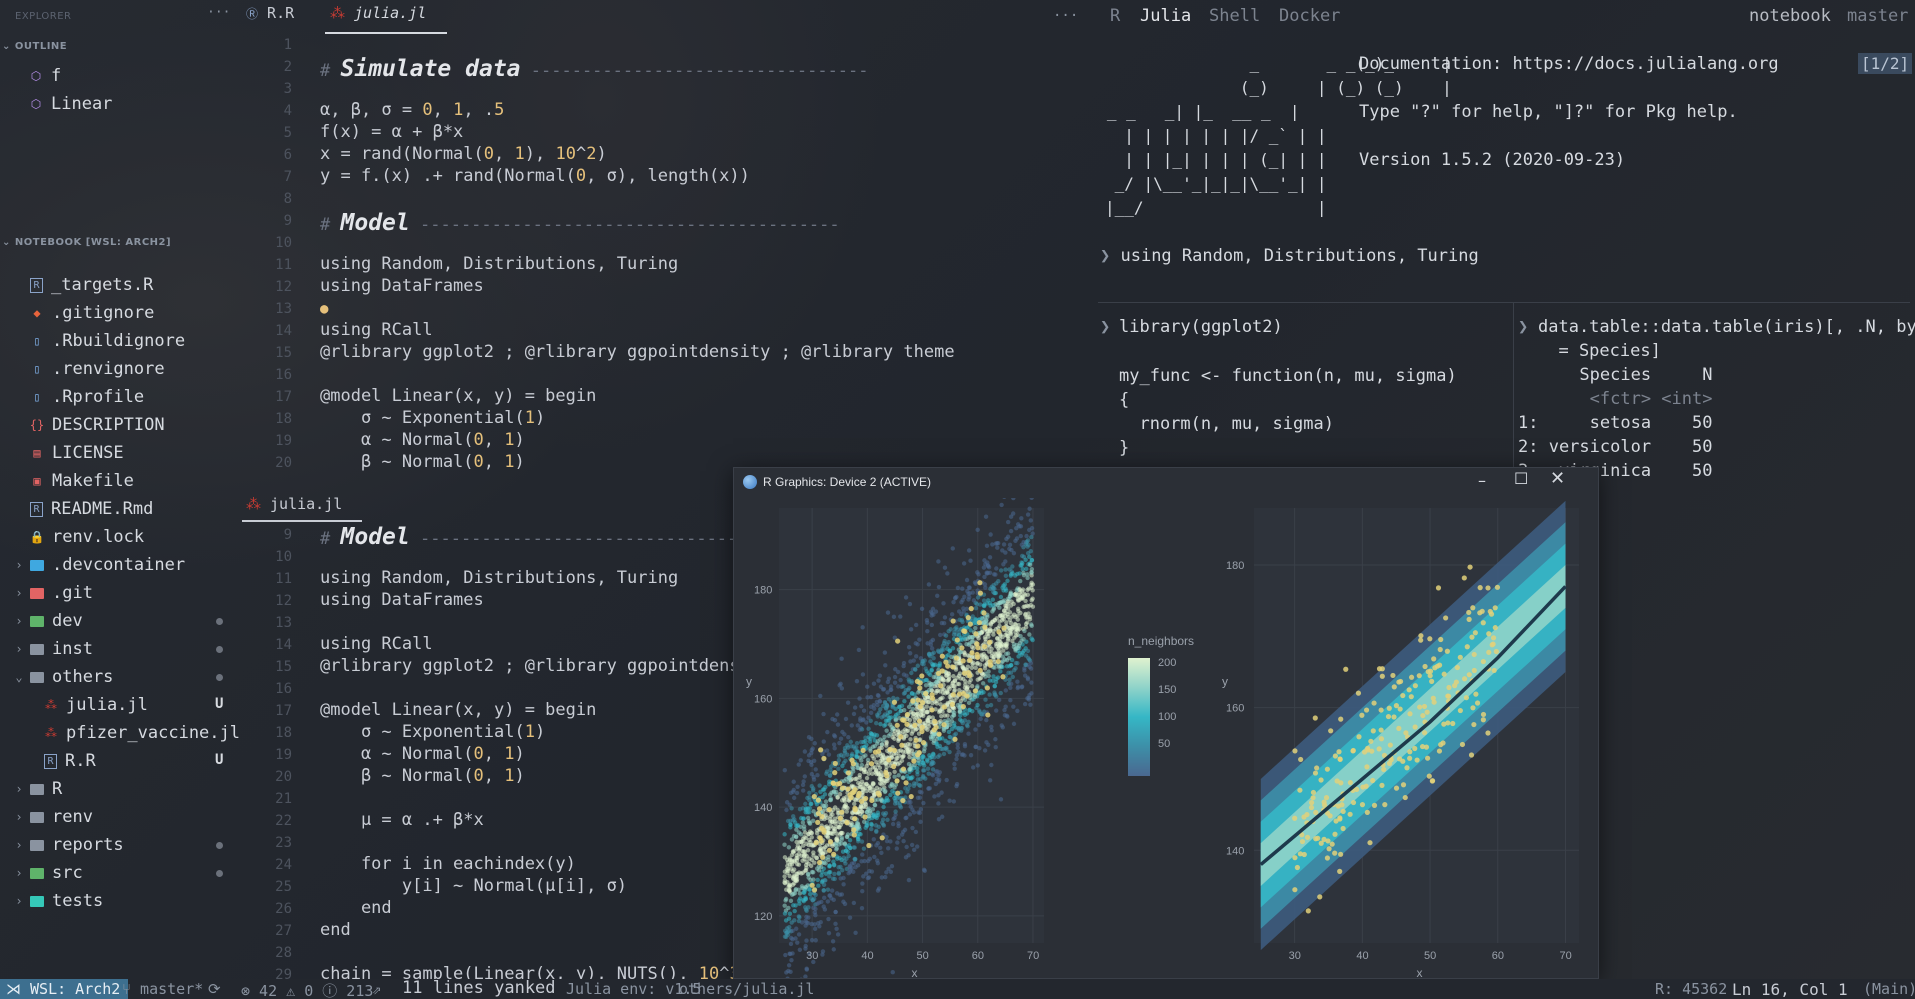 The width and height of the screenshot is (1915, 999). I want to click on julia-env: Julia env: v1.5, so click(634, 989).